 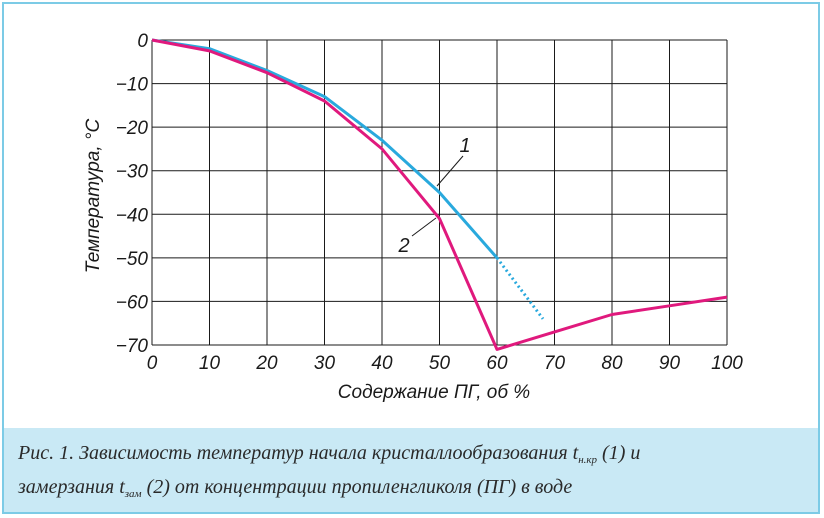 What do you see at coordinates (93, 196) in the screenshot?
I see `y-axis-label: Температура, °С` at bounding box center [93, 196].